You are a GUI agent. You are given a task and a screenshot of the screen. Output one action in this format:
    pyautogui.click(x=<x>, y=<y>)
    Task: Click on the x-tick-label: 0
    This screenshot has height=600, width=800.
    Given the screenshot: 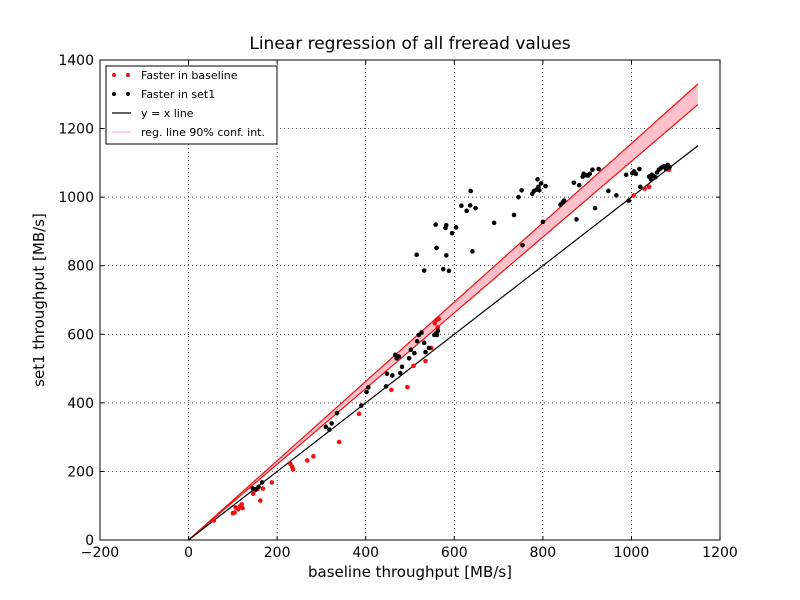 What is the action you would take?
    pyautogui.click(x=188, y=553)
    